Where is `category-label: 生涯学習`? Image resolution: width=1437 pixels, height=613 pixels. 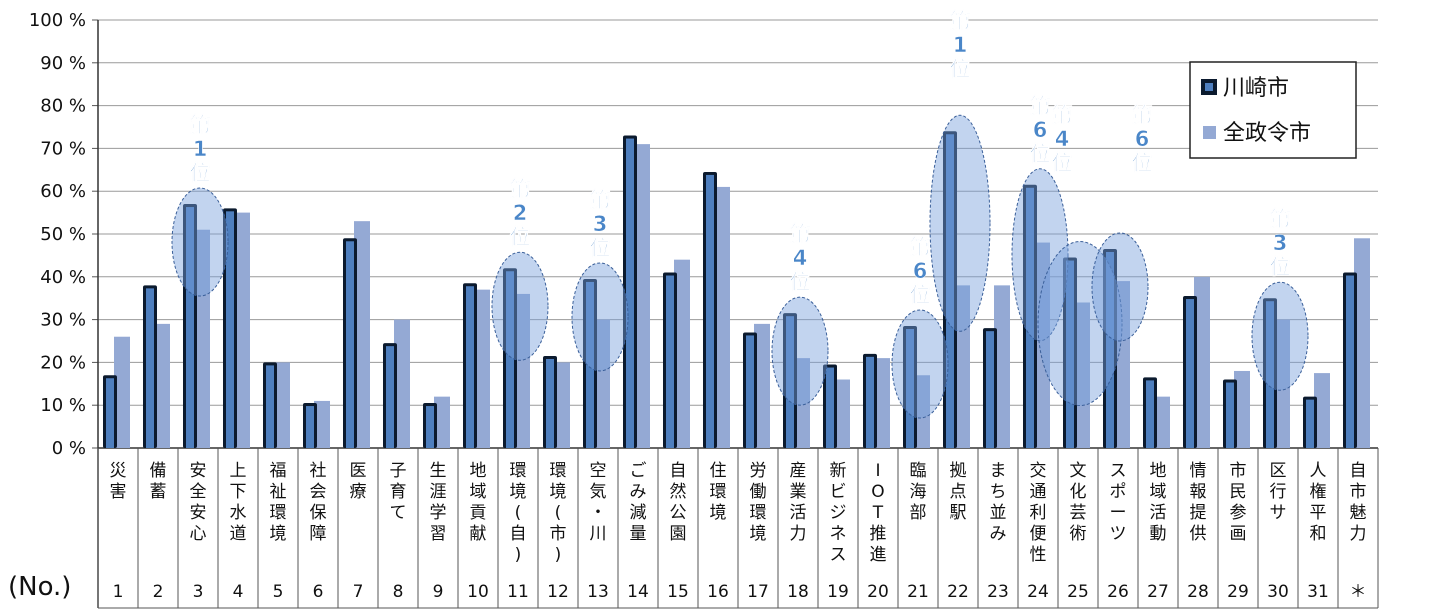 category-label: 生涯学習 is located at coordinates (438, 502).